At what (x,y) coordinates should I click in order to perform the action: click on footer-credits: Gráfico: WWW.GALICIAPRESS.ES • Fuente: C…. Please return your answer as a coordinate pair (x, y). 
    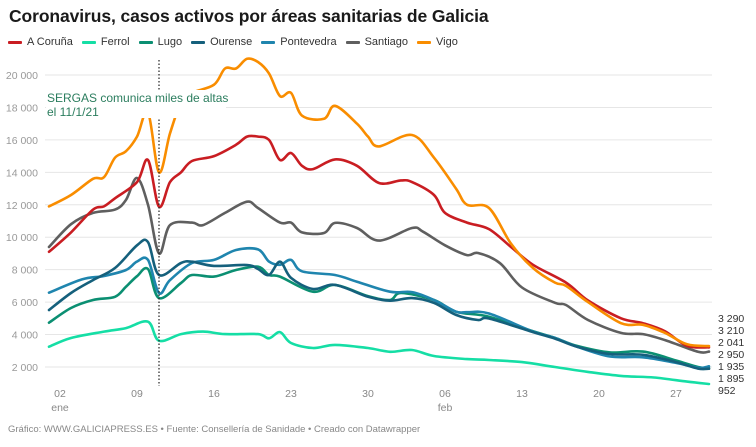
    Looking at the image, I should click on (214, 429).